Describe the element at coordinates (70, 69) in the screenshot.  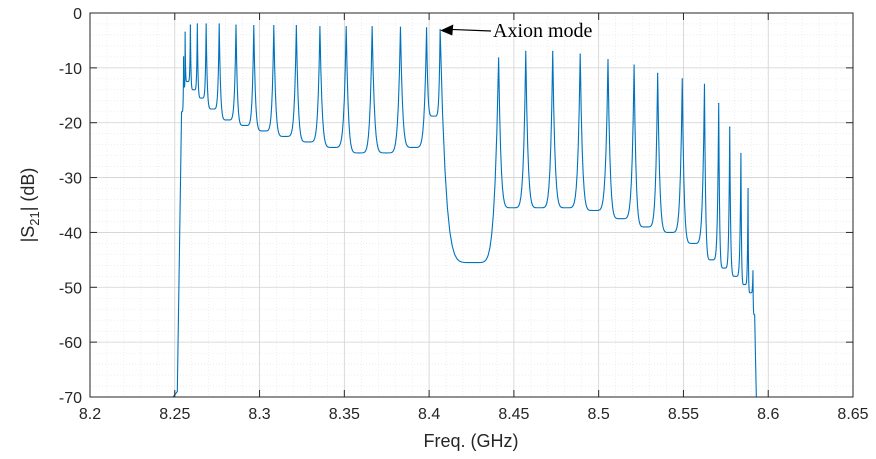
I see `y-tick-label: -10` at that location.